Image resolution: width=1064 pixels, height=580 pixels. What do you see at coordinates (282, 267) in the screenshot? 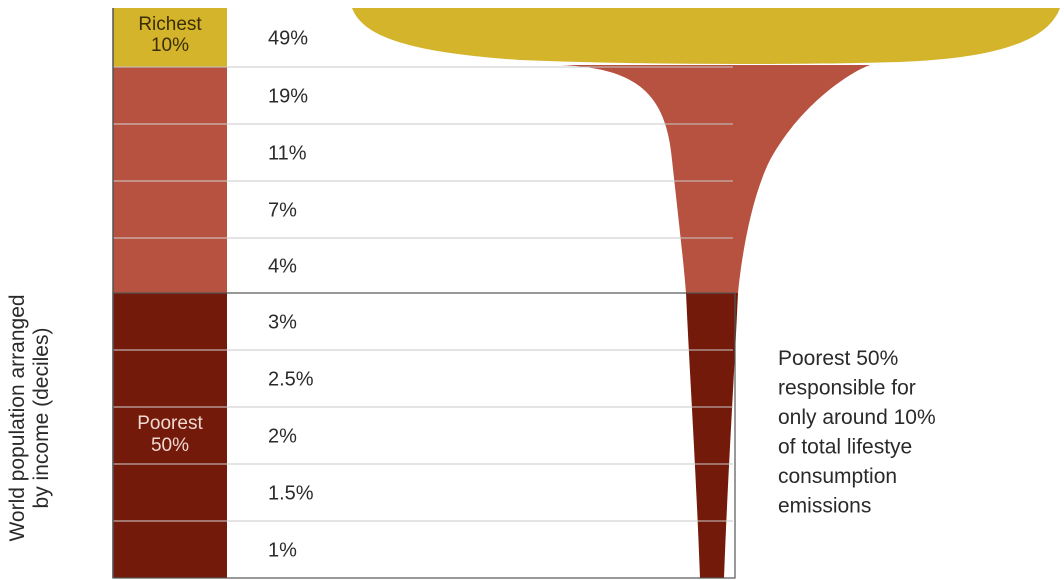
I see `value-label-decile-5: 4%` at bounding box center [282, 267].